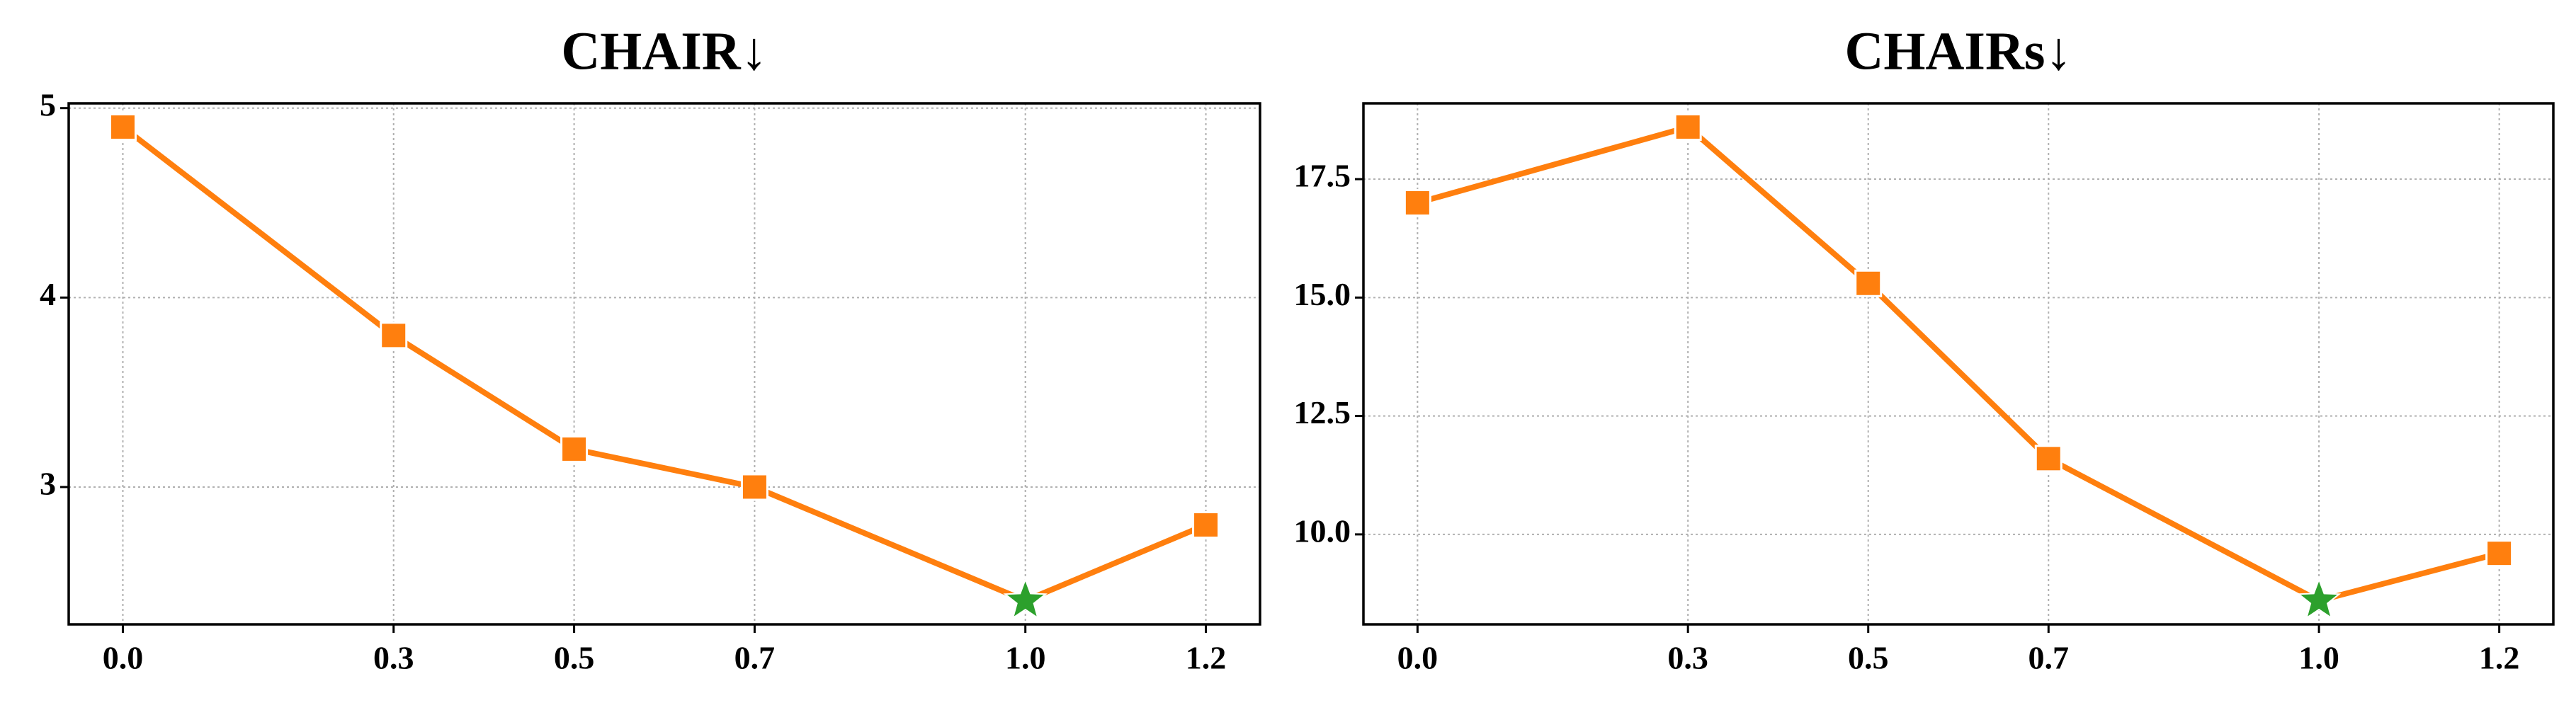 This screenshot has width=2576, height=715. Describe the element at coordinates (48, 104) in the screenshot. I see `y-tick-label: 5` at that location.